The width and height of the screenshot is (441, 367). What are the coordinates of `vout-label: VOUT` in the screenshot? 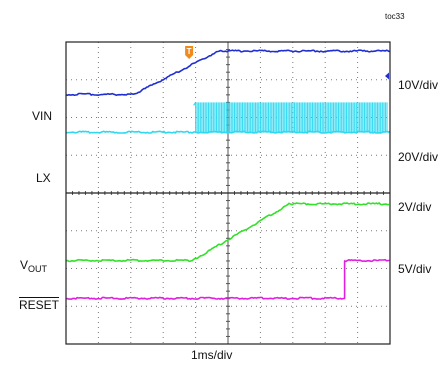 It's located at (33, 266).